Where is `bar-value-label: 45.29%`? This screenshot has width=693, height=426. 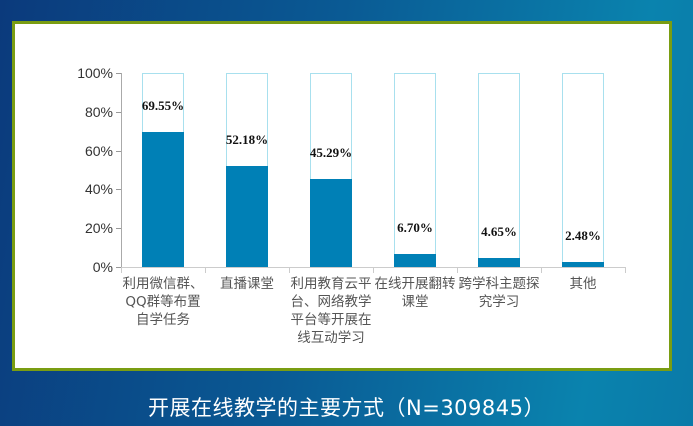 bar-value-label: 45.29% is located at coordinates (331, 153).